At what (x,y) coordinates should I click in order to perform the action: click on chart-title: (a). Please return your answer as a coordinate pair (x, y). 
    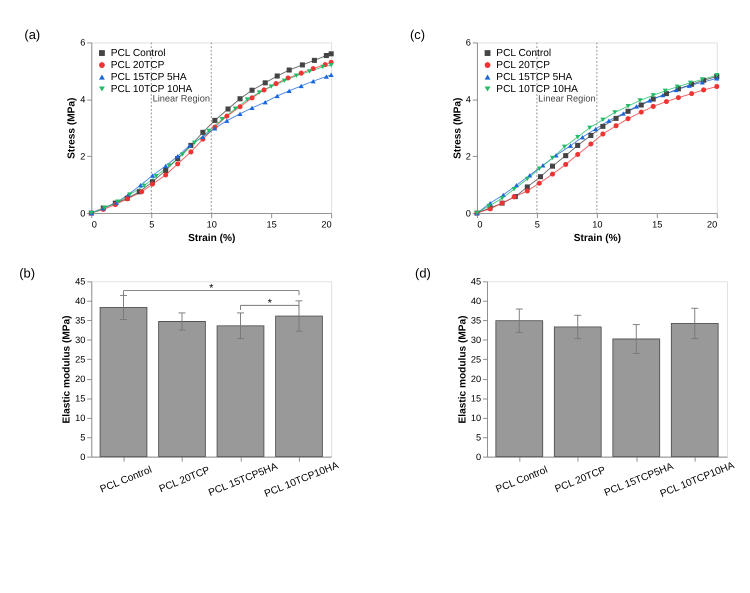
    Looking at the image, I should click on (32, 34).